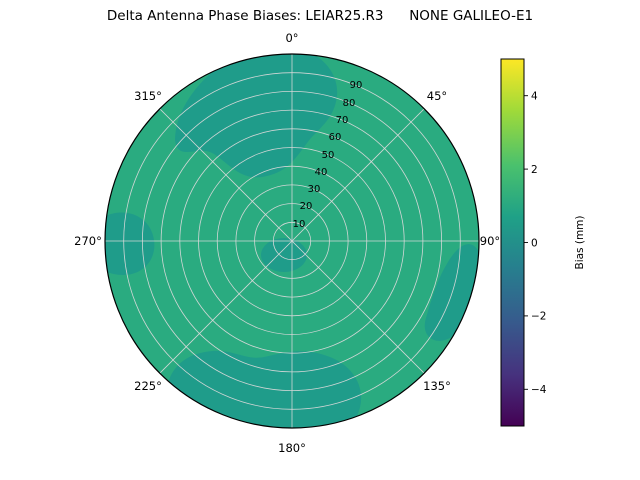  Describe the element at coordinates (534, 170) in the screenshot. I see `colorbar-tick-label: 2` at that location.